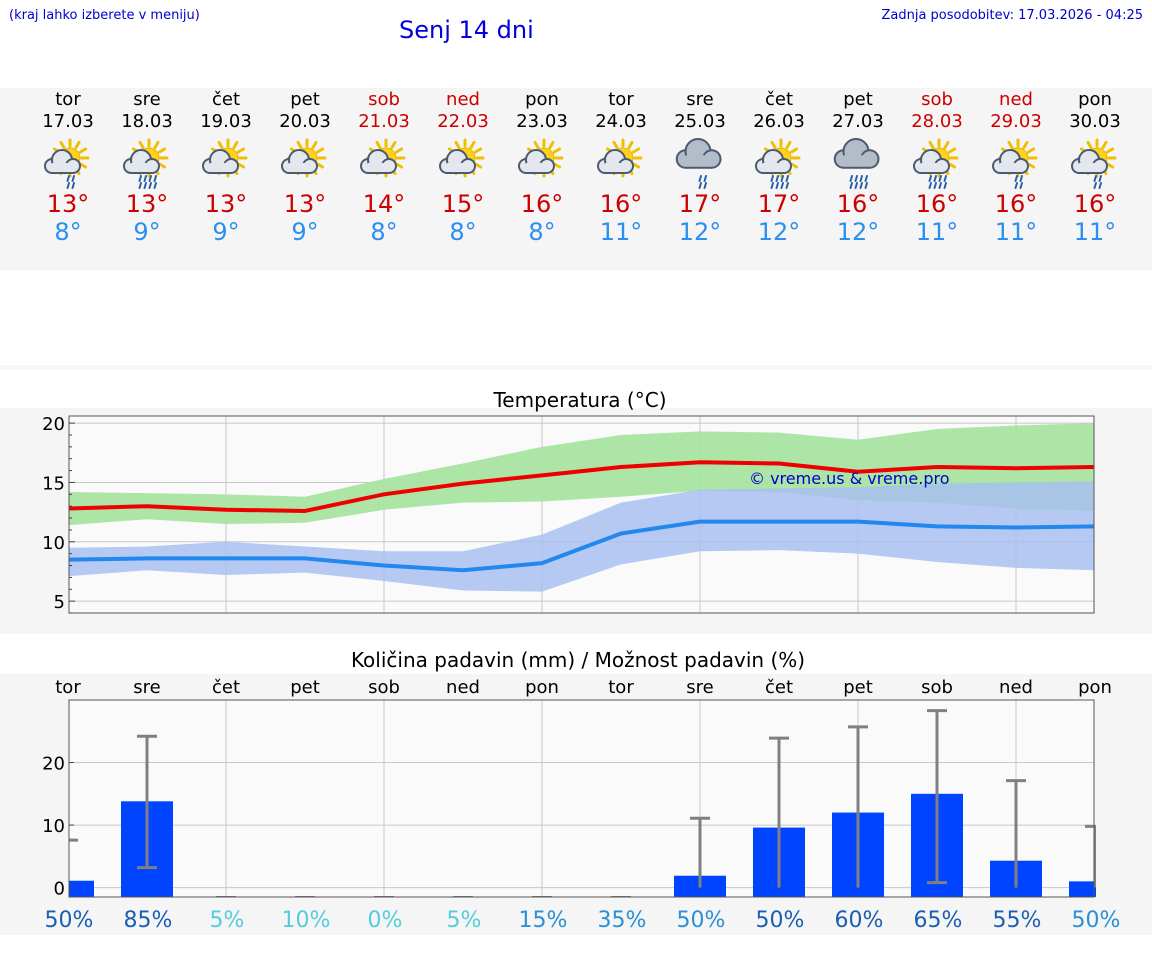  I want to click on precipitation-probability: 60%, so click(859, 920).